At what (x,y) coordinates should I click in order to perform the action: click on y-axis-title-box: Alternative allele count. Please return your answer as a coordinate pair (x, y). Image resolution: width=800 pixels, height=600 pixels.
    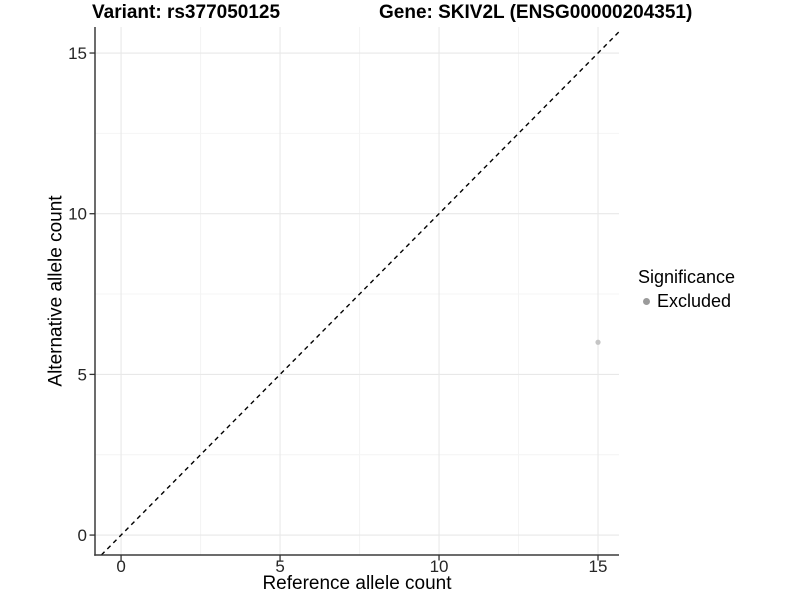
    Looking at the image, I should click on (57, 291).